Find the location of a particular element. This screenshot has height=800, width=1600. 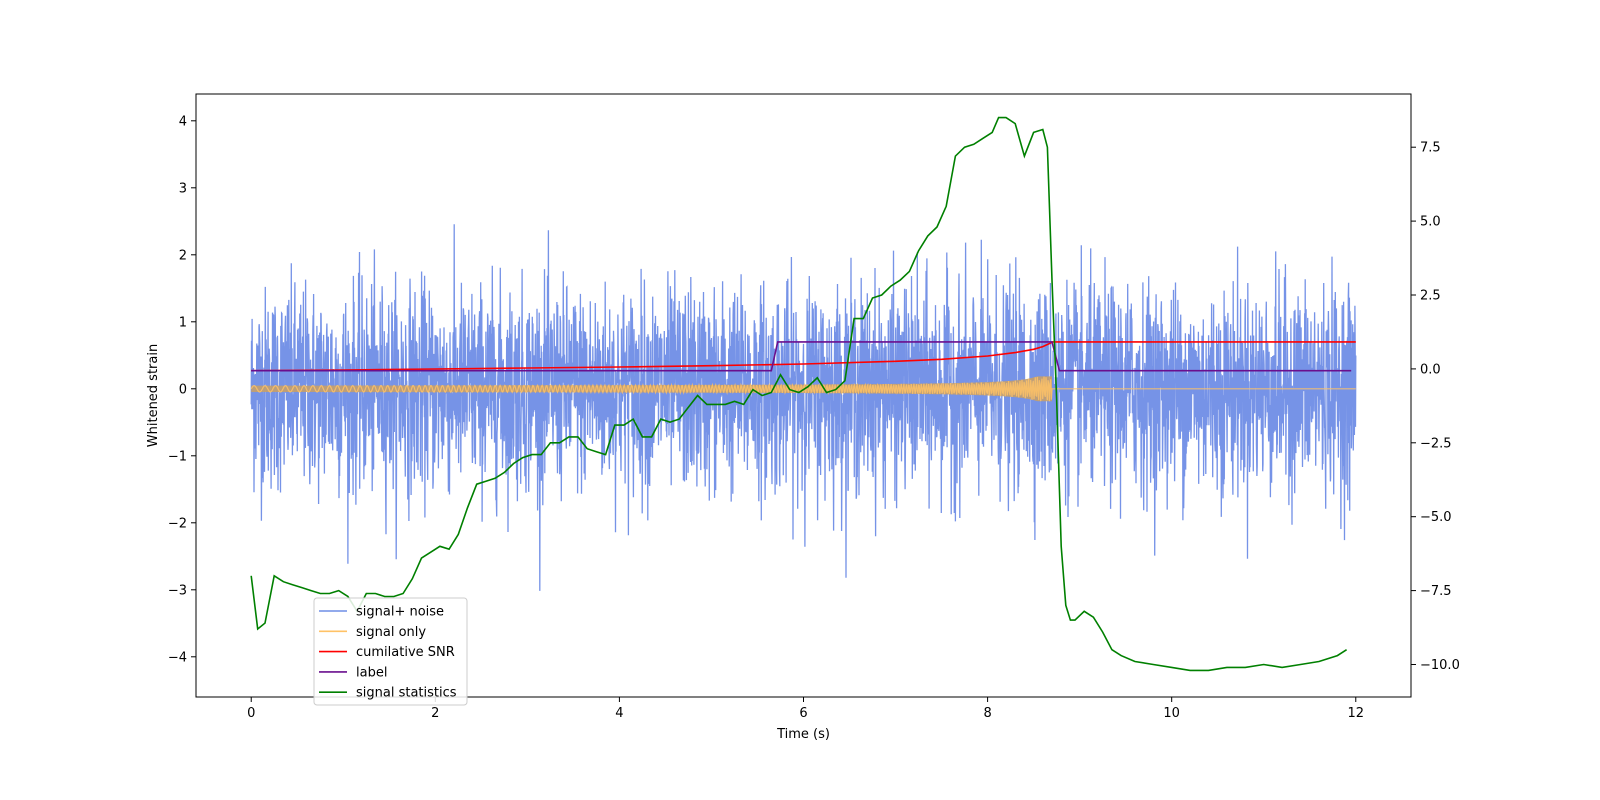

y-tick-label: −1 is located at coordinates (177, 456).